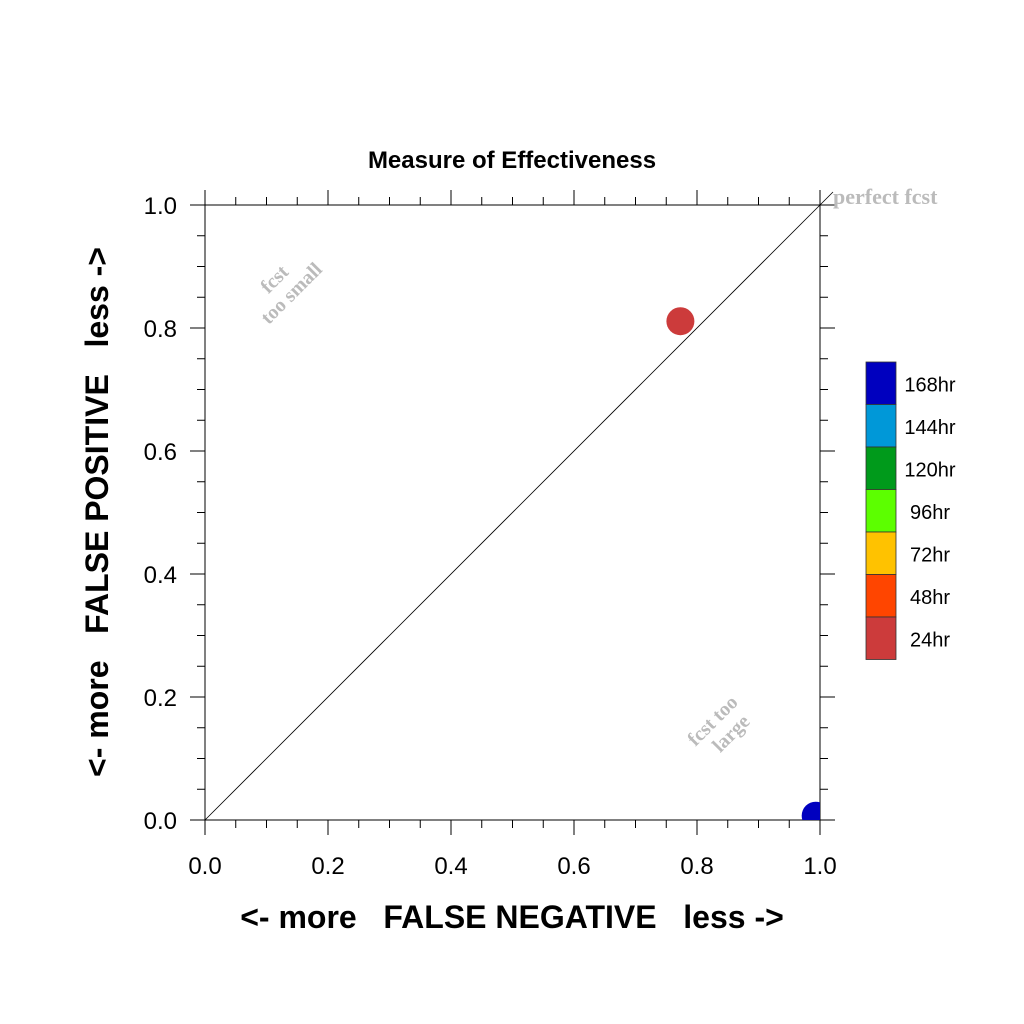 The image size is (1024, 1024). I want to click on forecast-too-large-label: fcst too large, so click(718, 723).